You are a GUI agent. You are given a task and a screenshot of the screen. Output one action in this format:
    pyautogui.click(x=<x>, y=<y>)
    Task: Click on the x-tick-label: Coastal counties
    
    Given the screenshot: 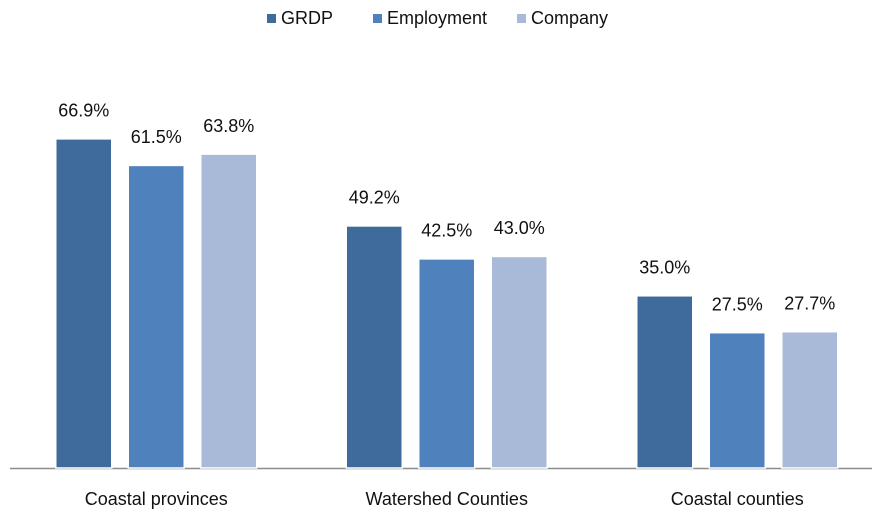 What is the action you would take?
    pyautogui.click(x=737, y=499)
    